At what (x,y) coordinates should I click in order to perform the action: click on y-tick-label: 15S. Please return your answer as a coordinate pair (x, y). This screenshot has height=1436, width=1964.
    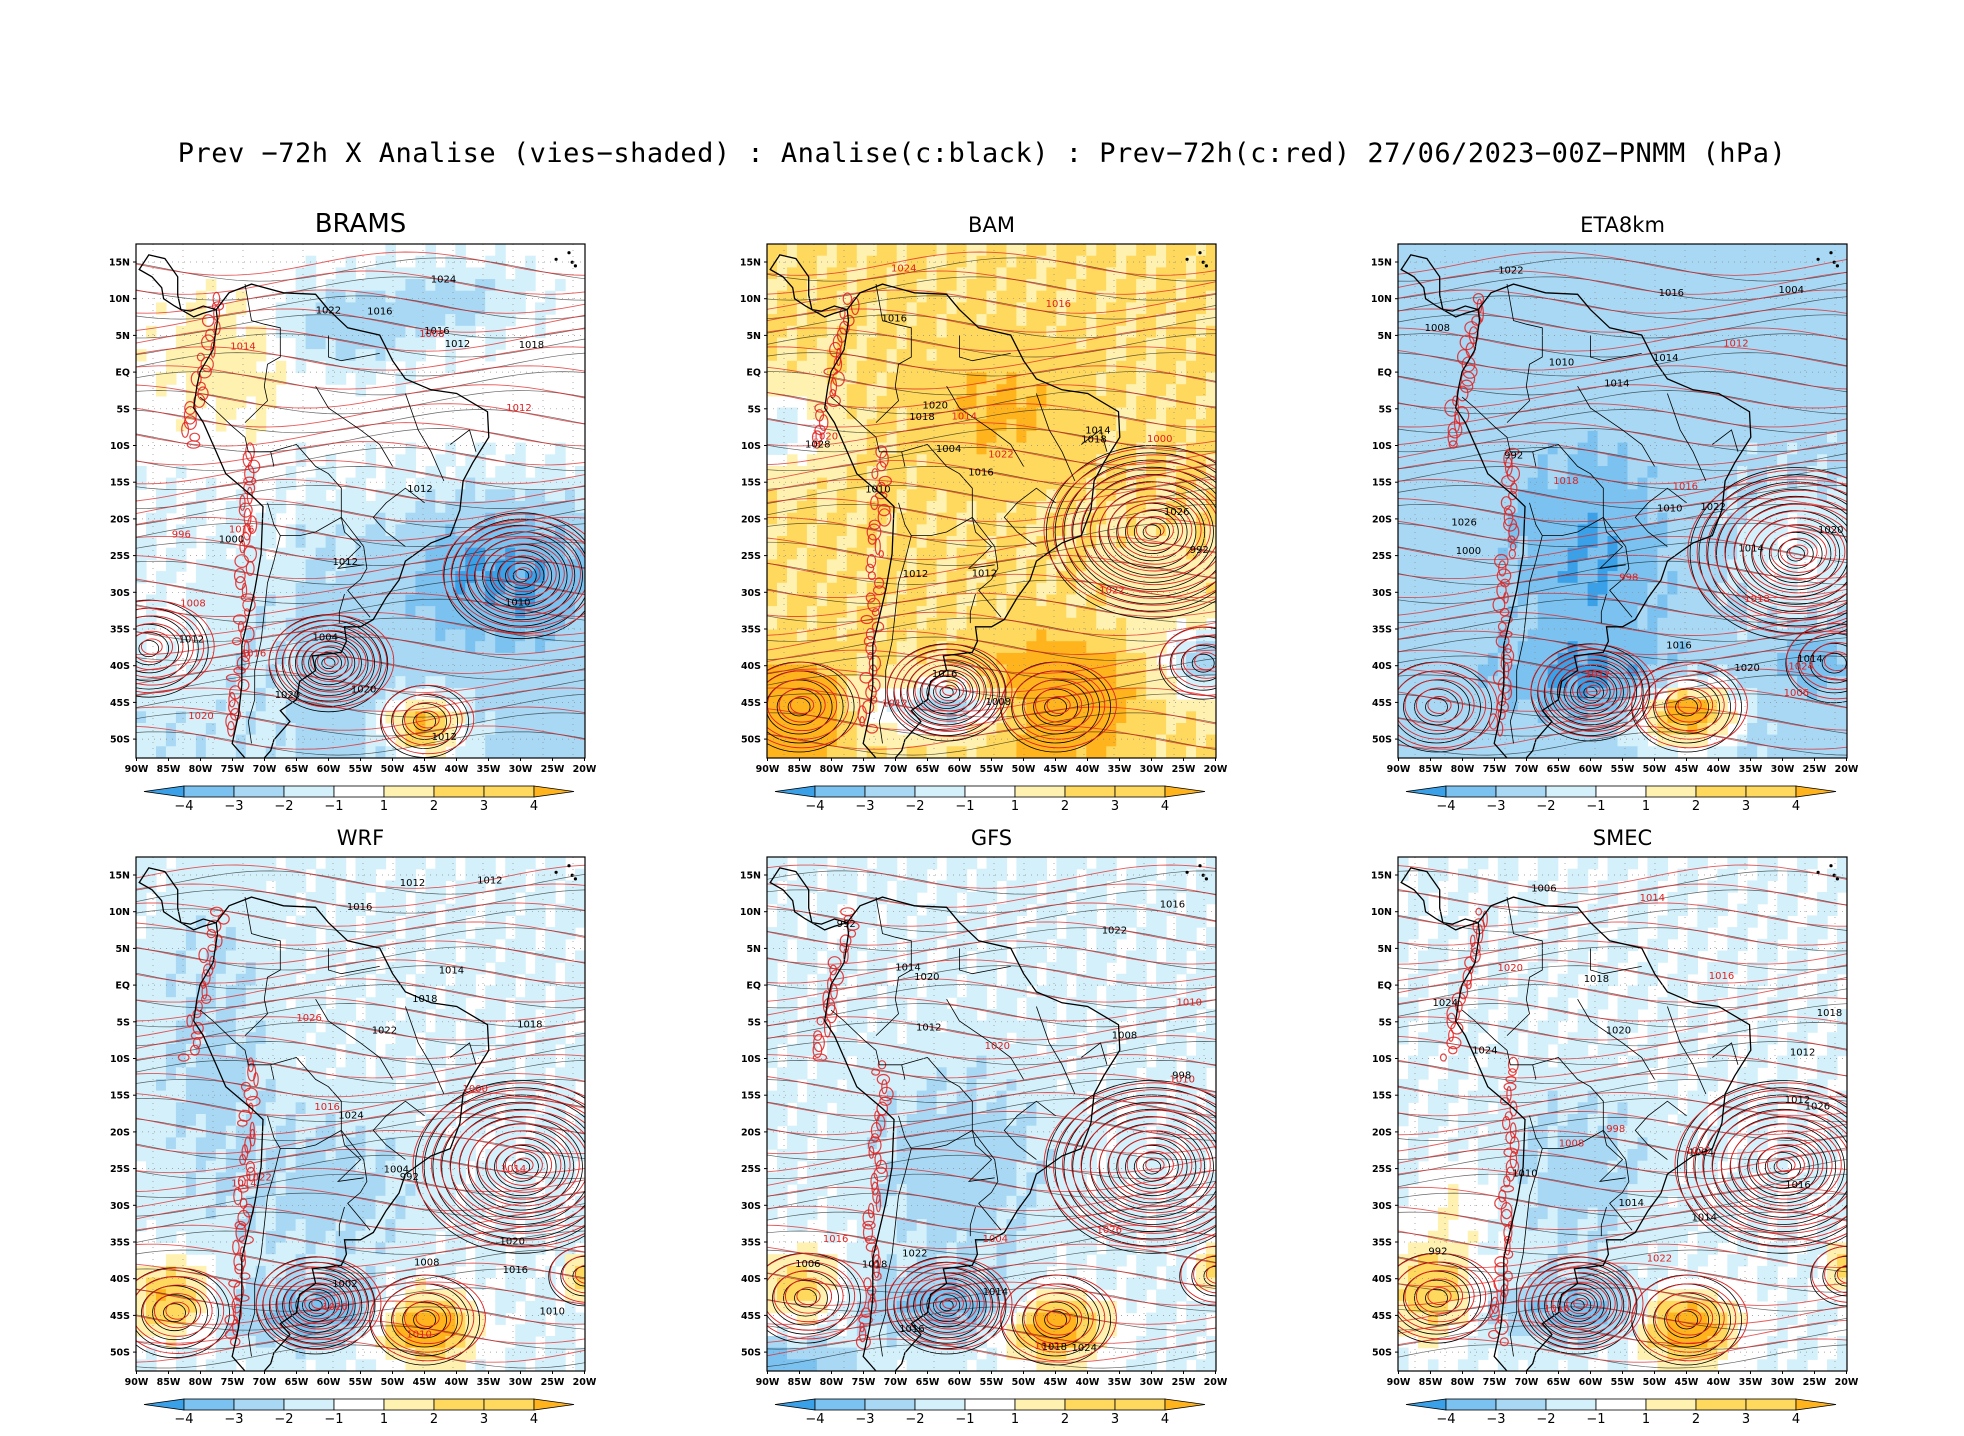
    Looking at the image, I should click on (751, 483).